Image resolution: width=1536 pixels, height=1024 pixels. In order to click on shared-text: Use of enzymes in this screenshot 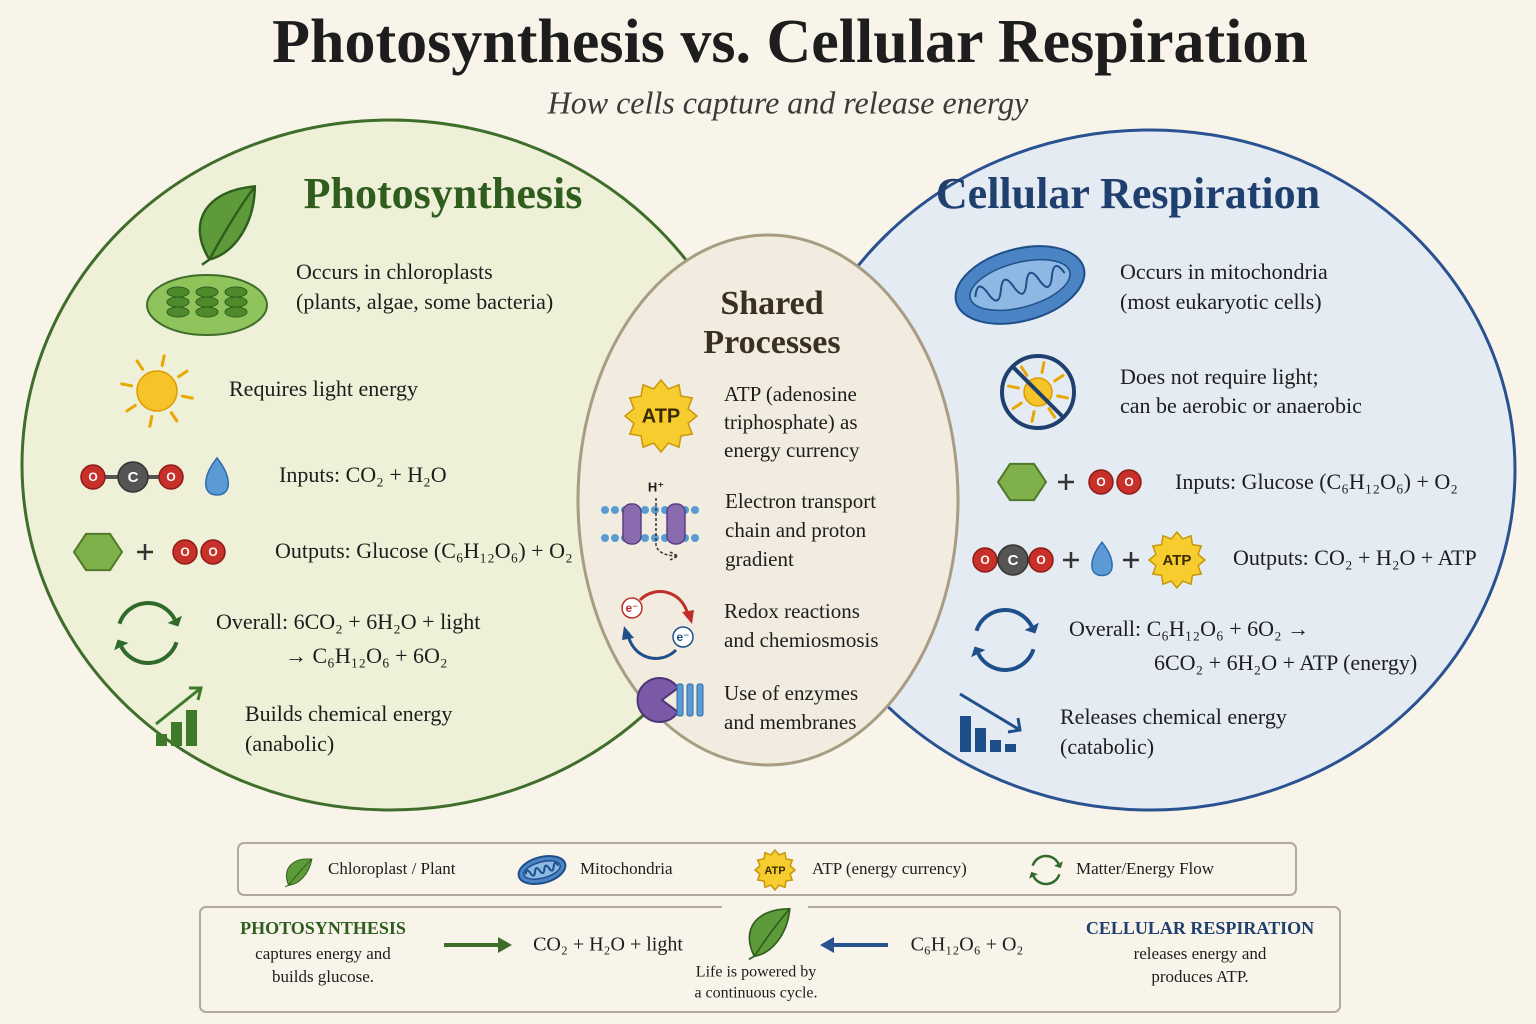, I will do `click(791, 693)`.